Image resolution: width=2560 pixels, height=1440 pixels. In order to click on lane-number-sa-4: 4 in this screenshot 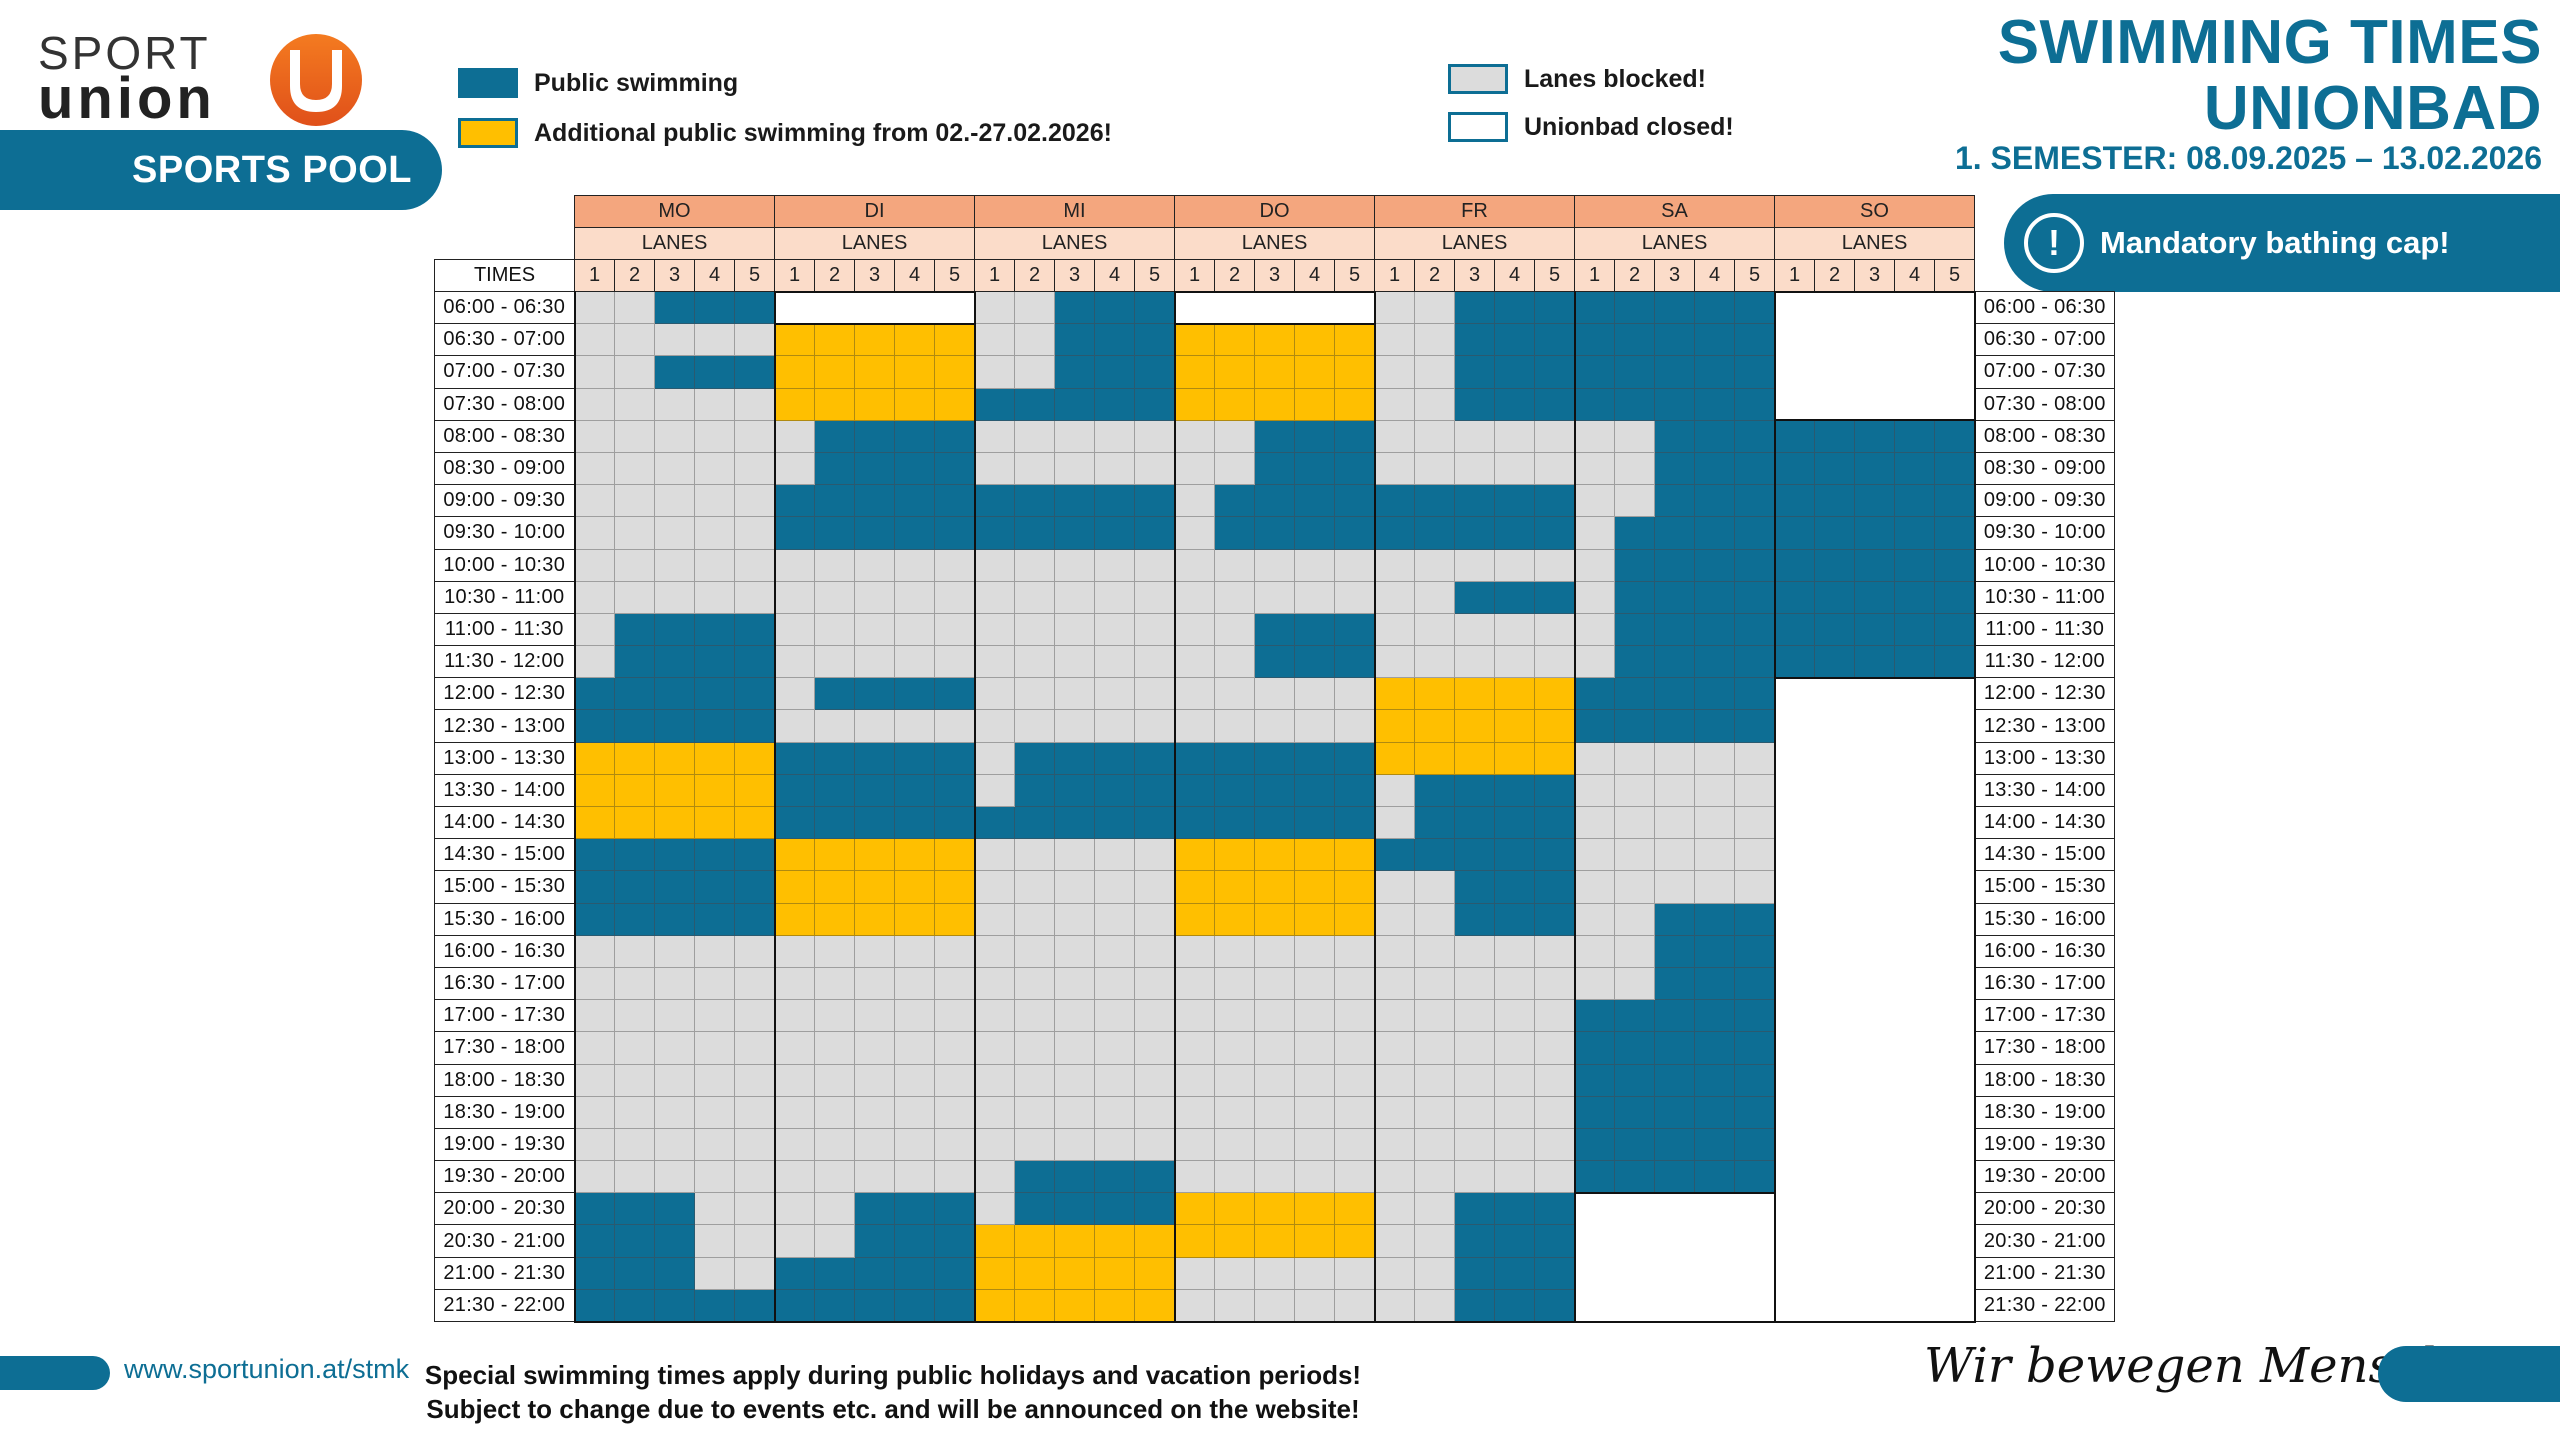, I will do `click(1714, 275)`.